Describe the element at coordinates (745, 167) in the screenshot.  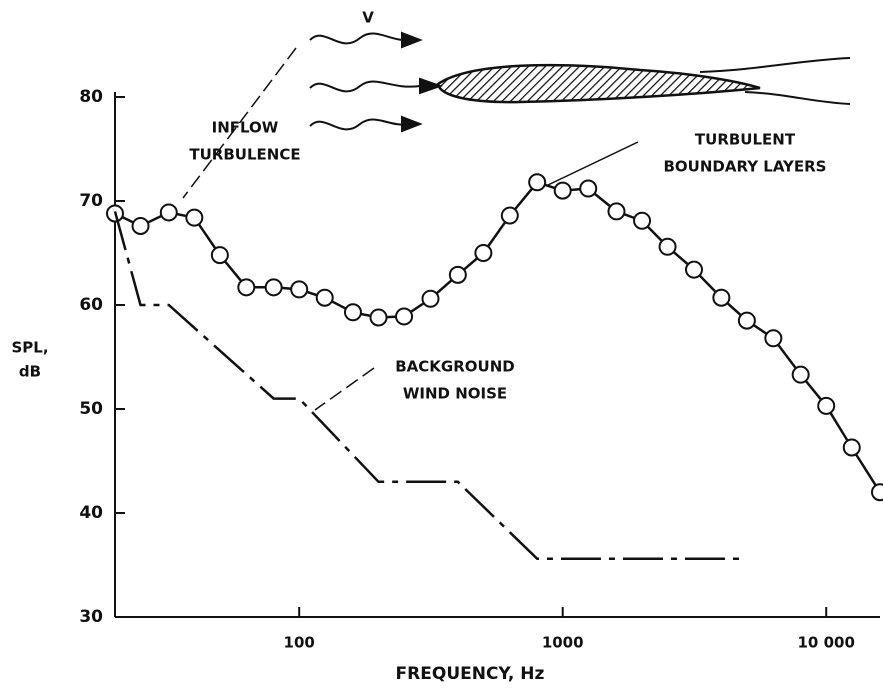
I see `annotation: BOUNDARY LAYERS` at that location.